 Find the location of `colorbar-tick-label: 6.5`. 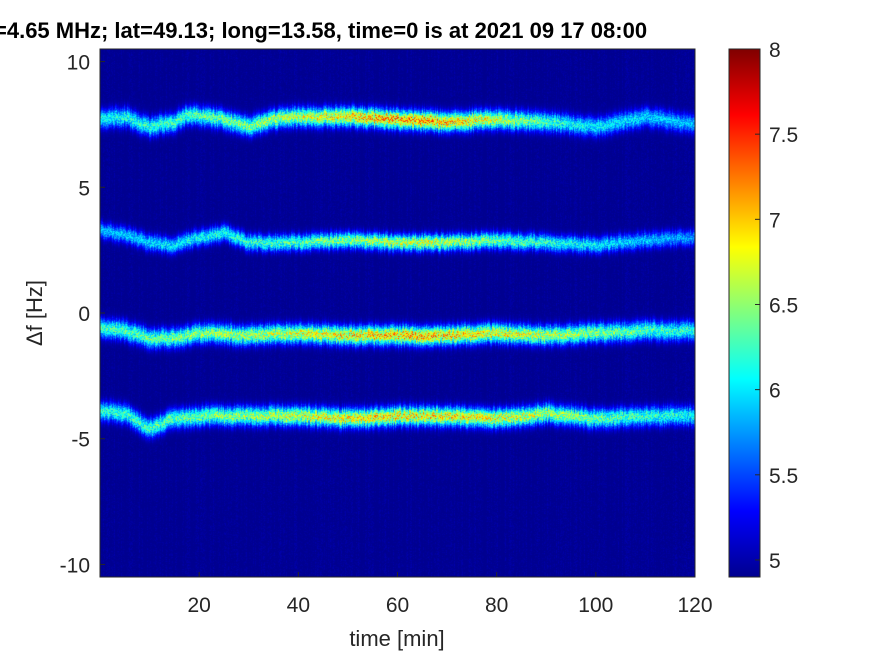

colorbar-tick-label: 6.5 is located at coordinates (783, 305).